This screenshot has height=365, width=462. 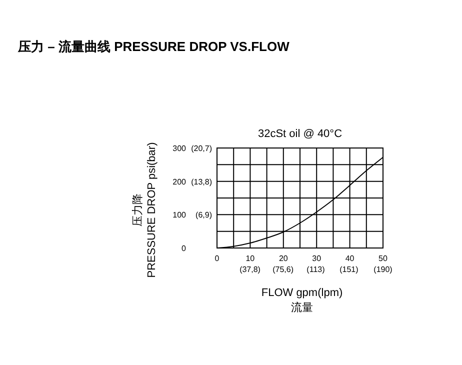 What do you see at coordinates (251, 258) in the screenshot?
I see `x-tick-label: 10` at bounding box center [251, 258].